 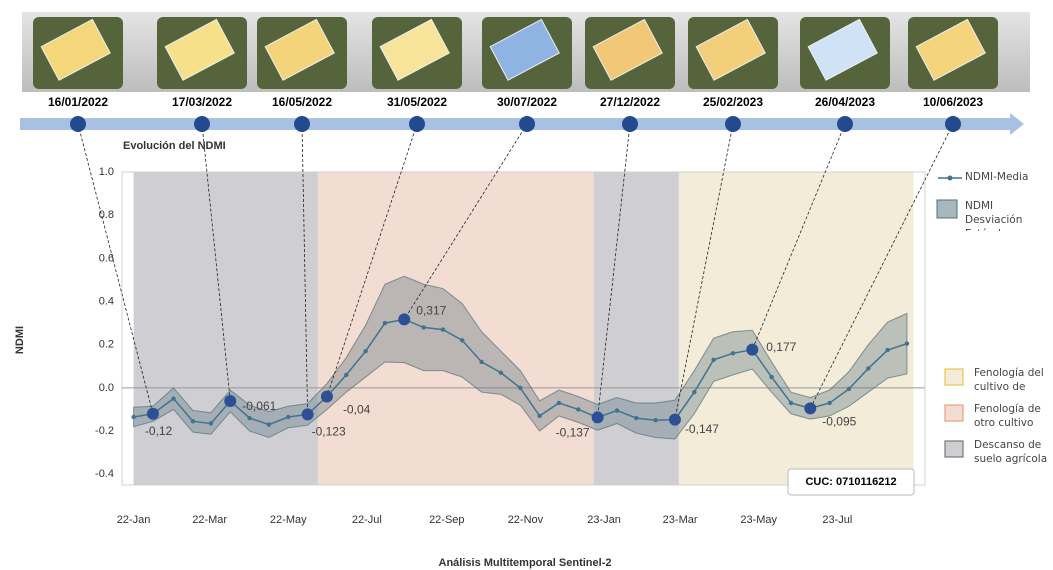 What do you see at coordinates (1009, 382) in the screenshot?
I see `legend-label-box: Fenología del cultivo de arroz` at bounding box center [1009, 382].